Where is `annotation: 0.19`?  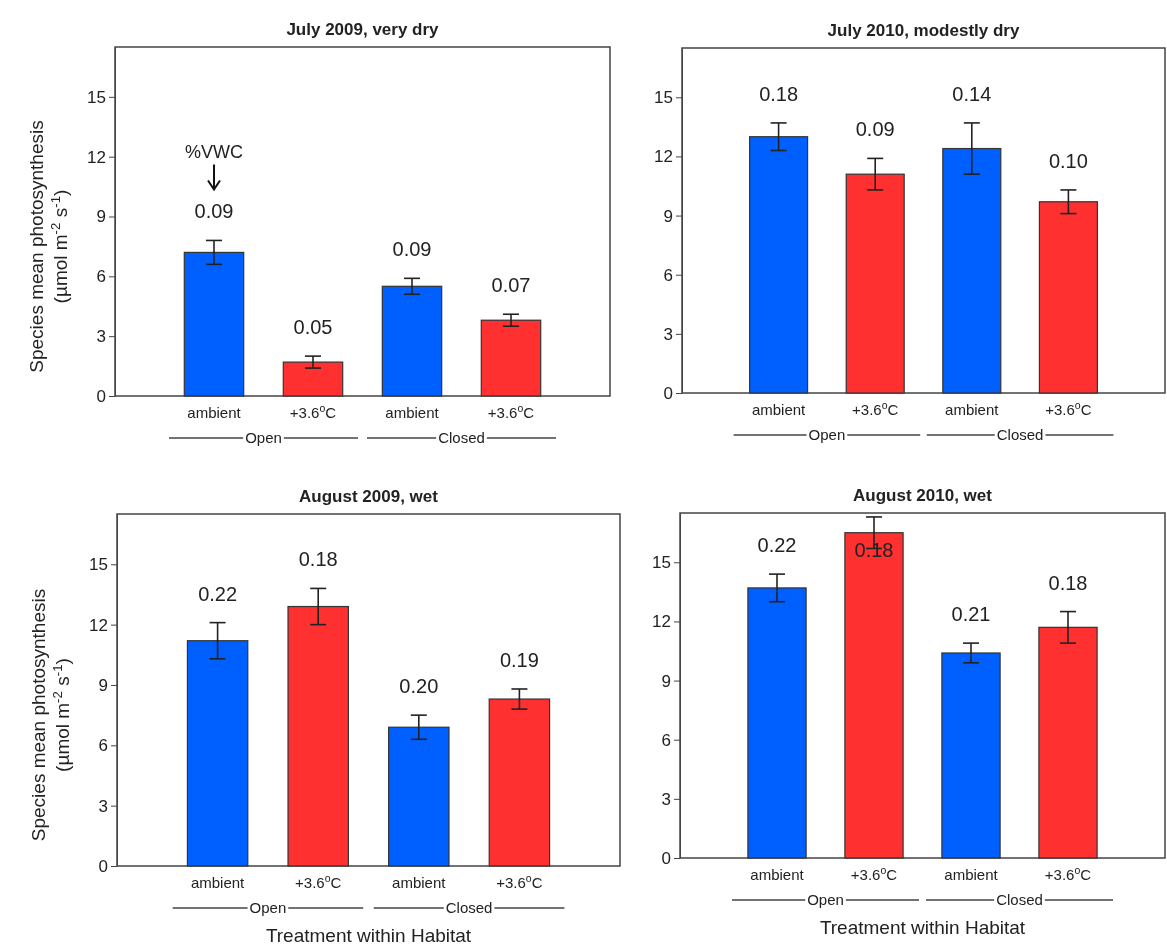 annotation: 0.19 is located at coordinates (519, 659).